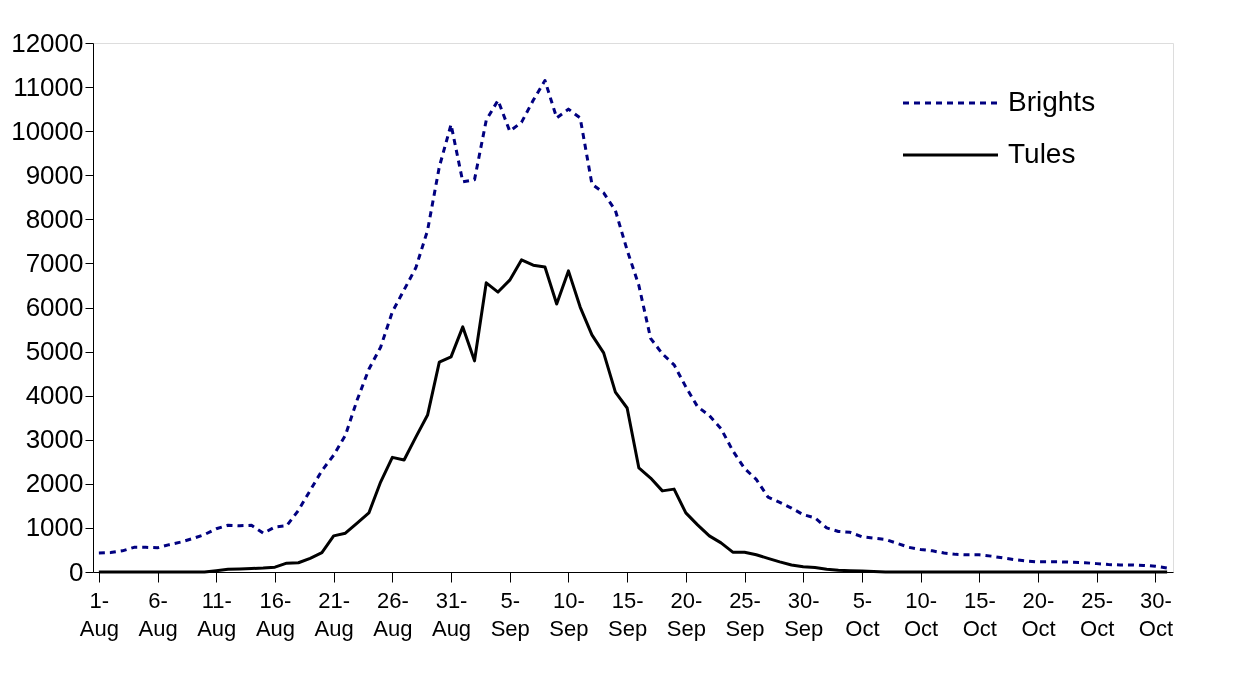  I want to click on x-tick-label: 20-Sep, so click(686, 614).